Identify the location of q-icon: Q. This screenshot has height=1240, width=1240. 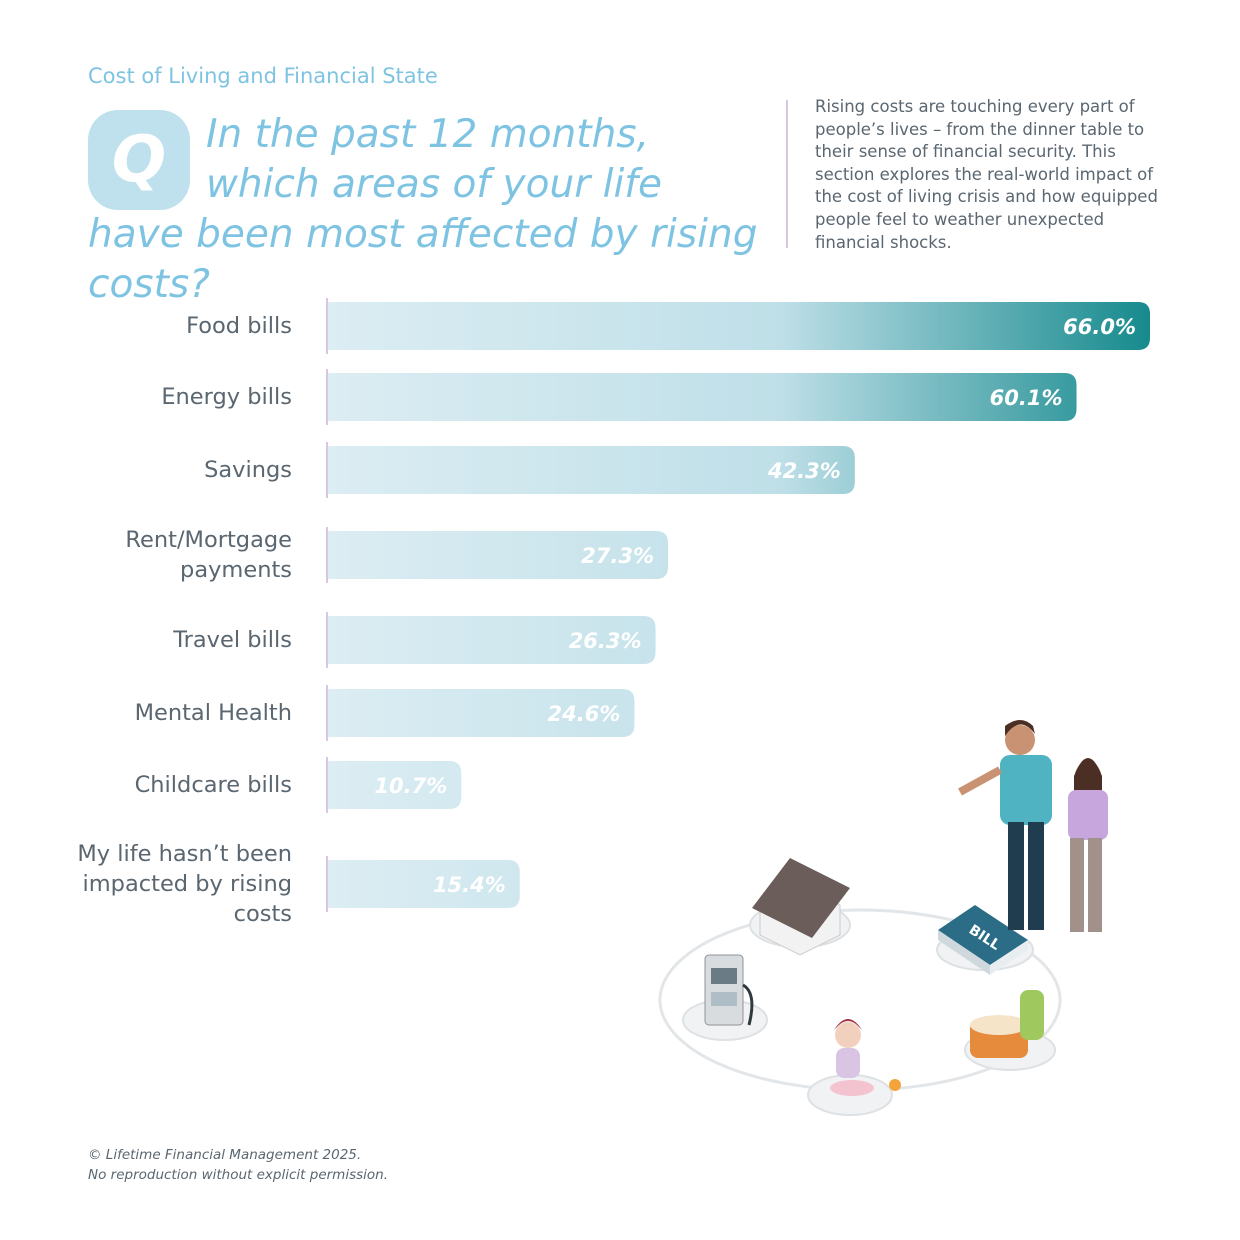
(139, 160).